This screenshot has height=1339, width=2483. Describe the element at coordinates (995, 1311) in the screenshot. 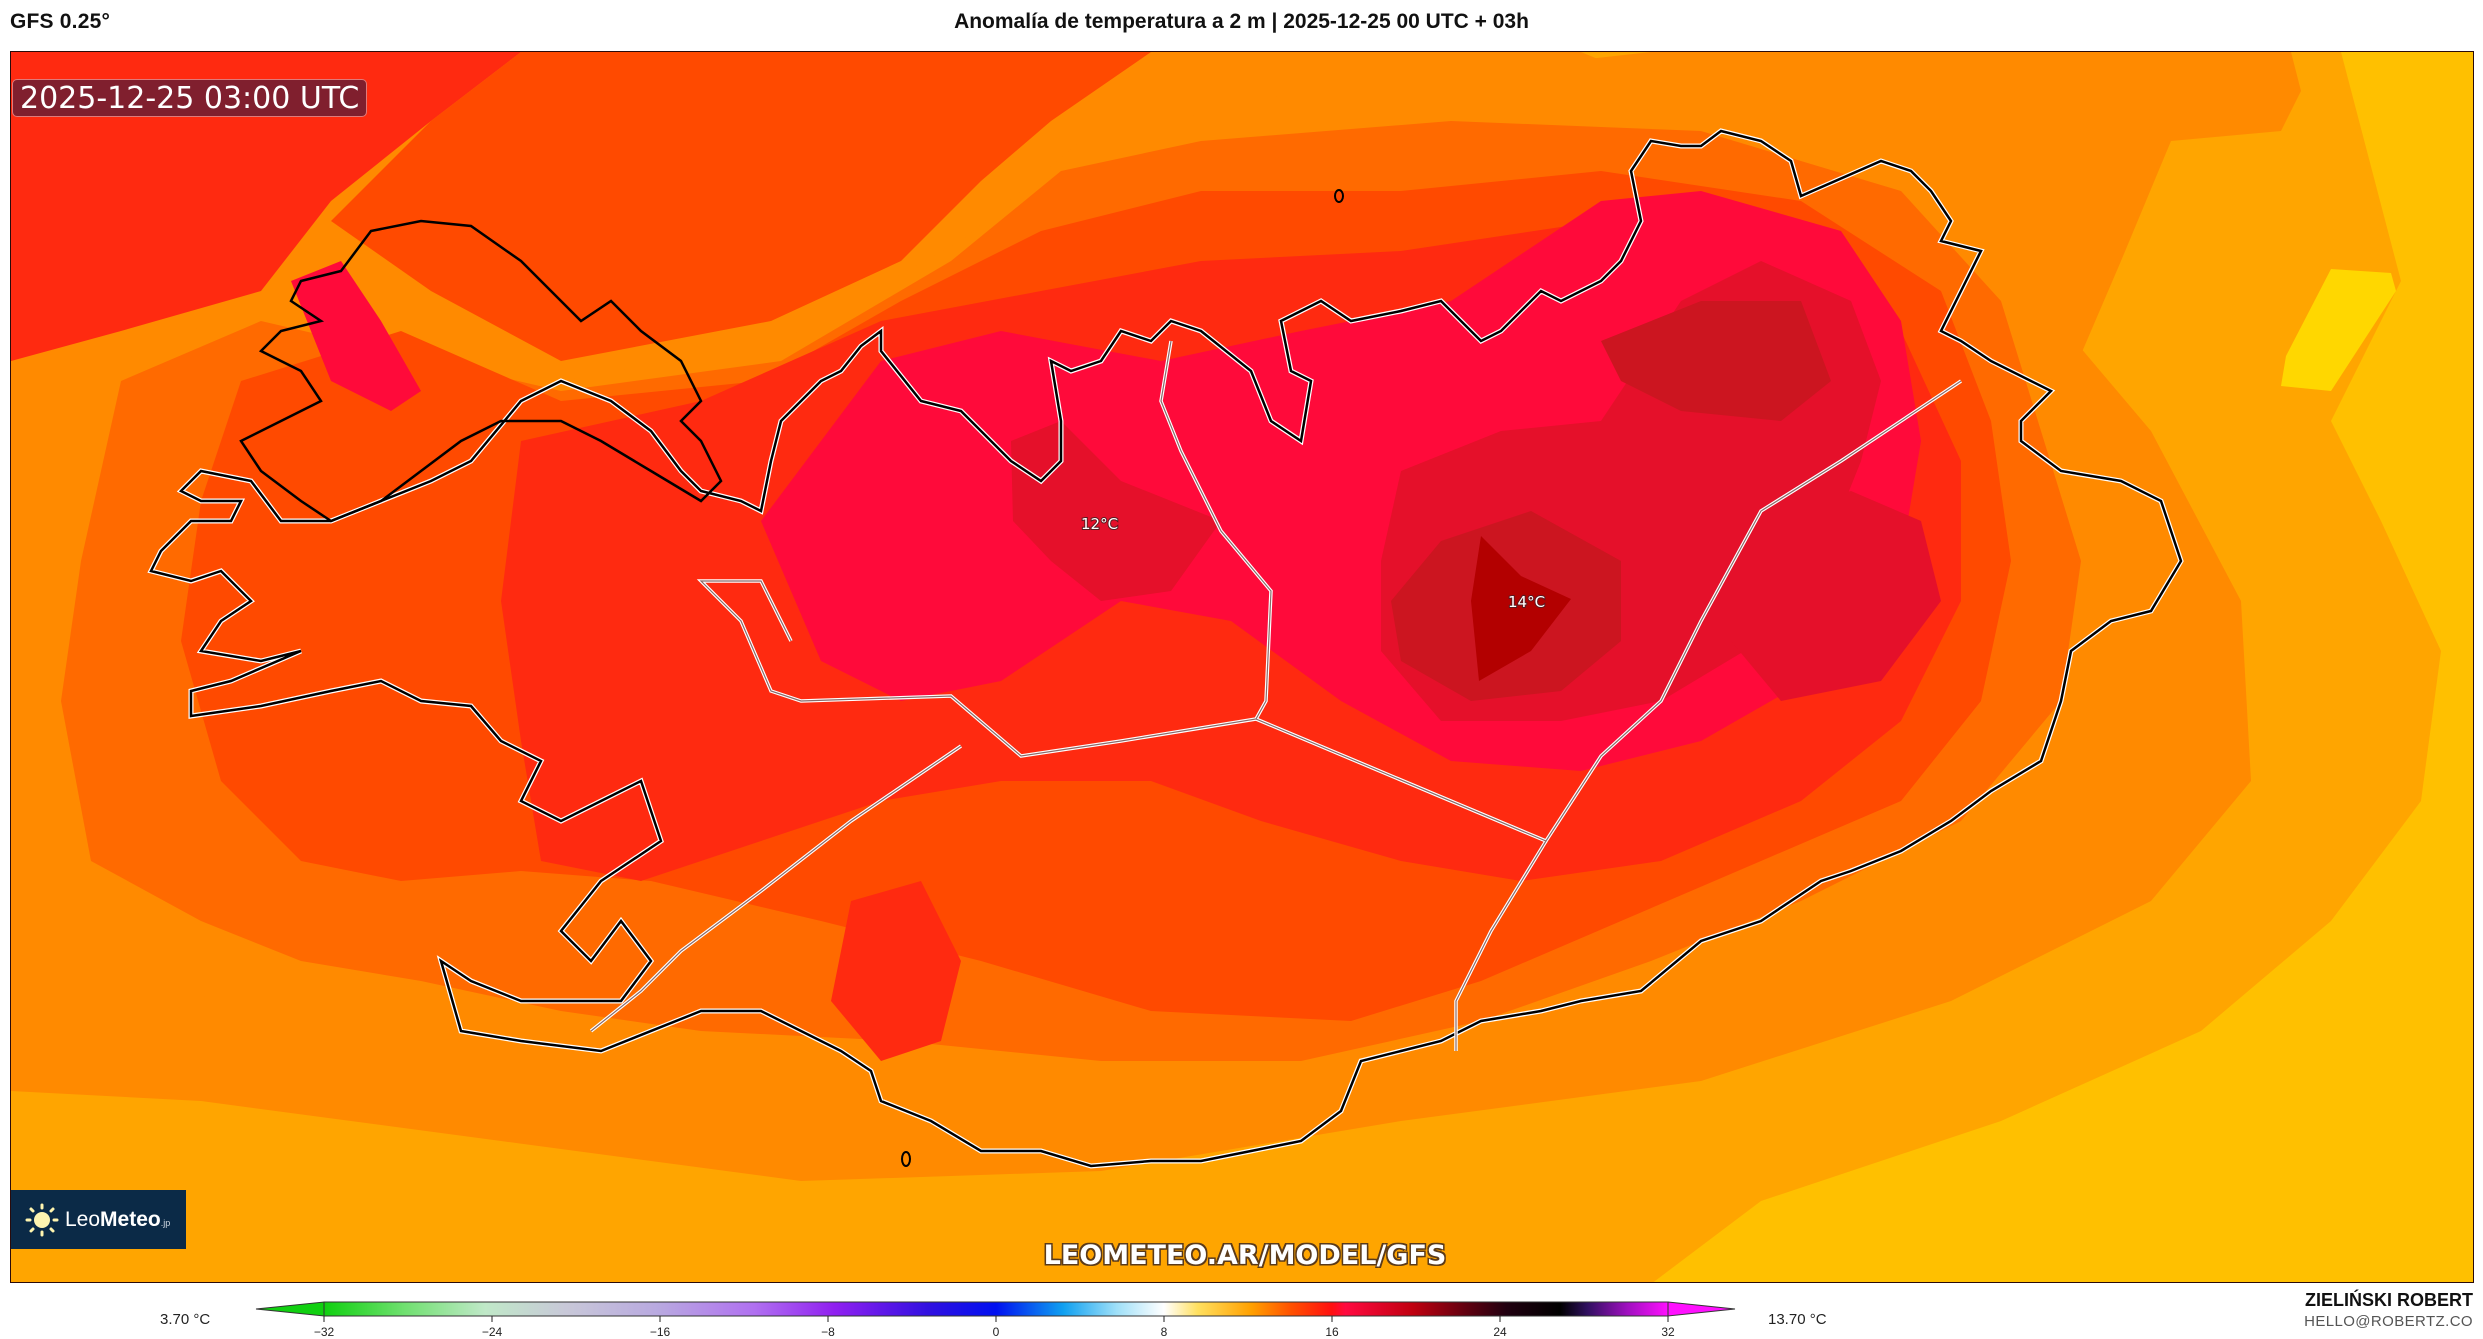

I see `colorbar` at that location.